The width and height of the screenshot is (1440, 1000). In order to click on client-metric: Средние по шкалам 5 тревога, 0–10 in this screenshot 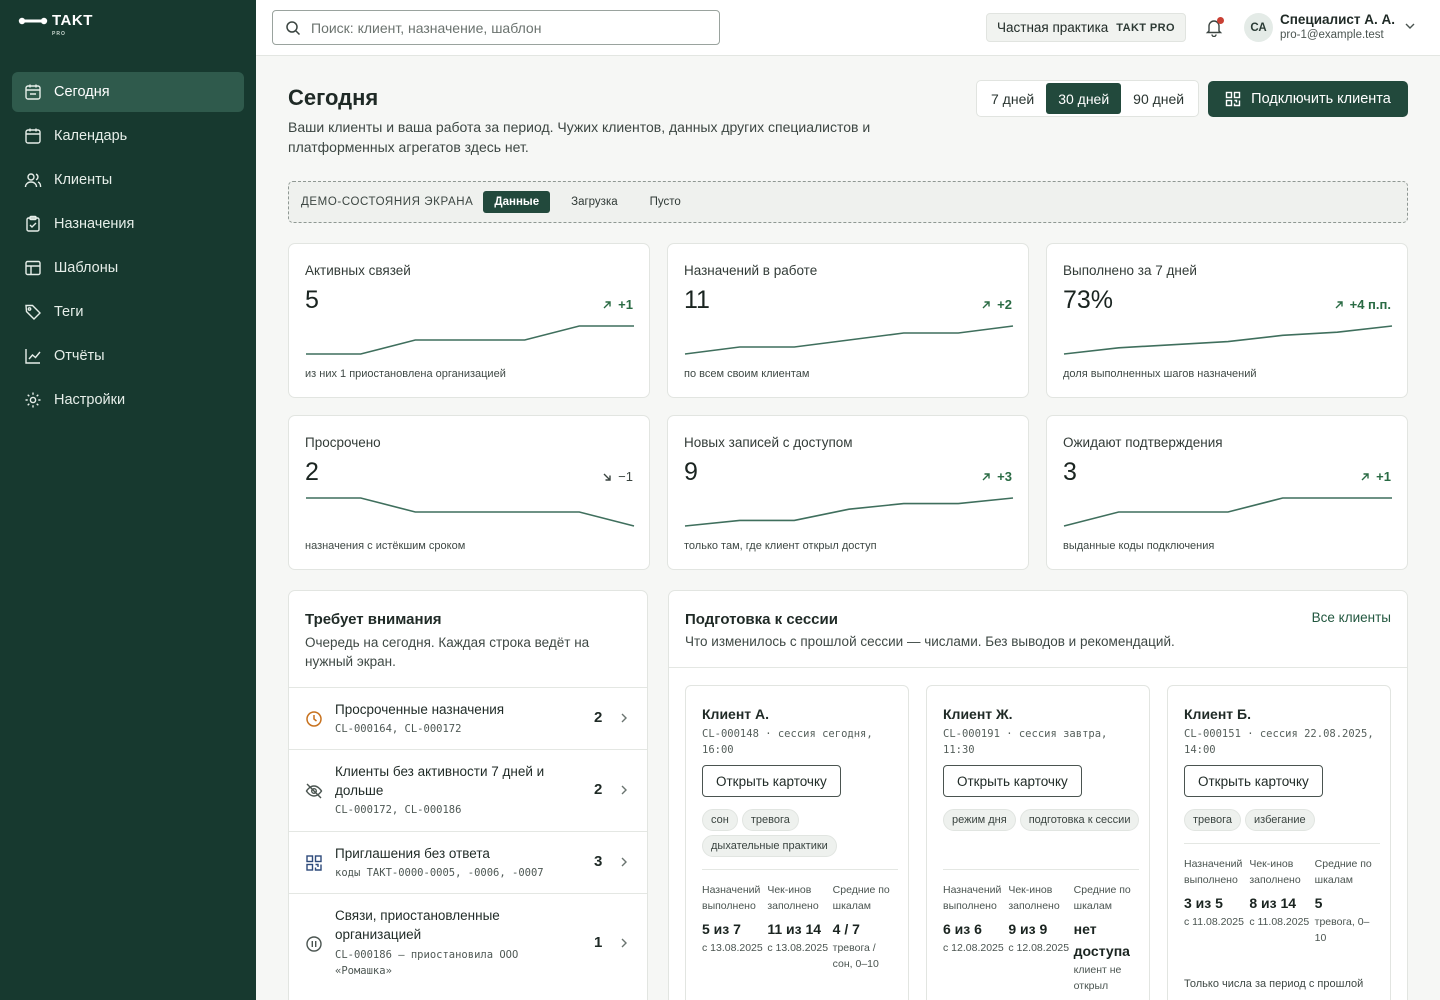, I will do `click(1347, 895)`.